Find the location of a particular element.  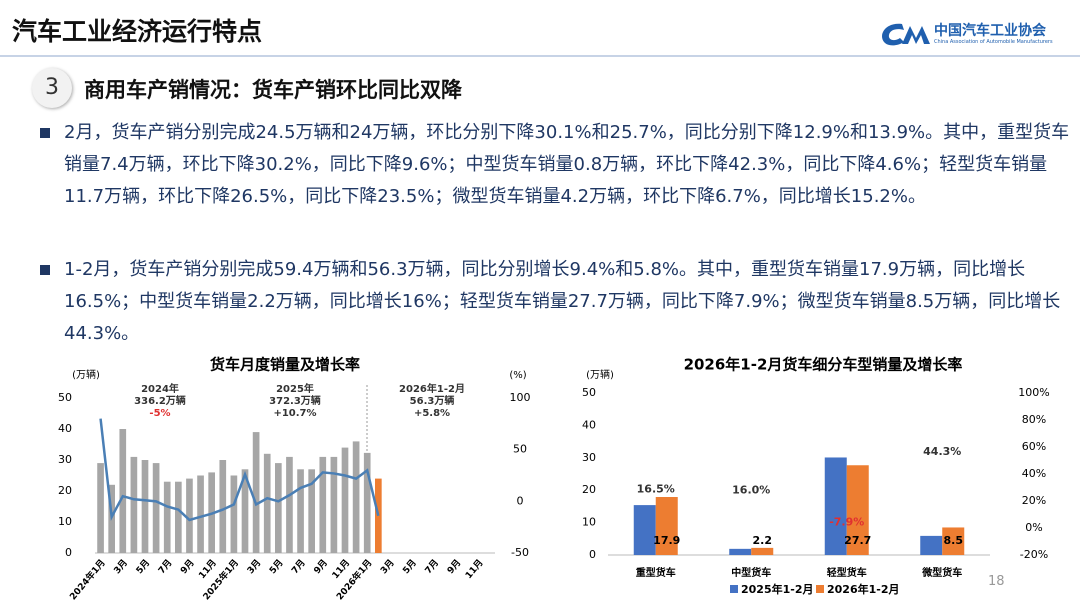

y2-tick-label: 100 is located at coordinates (520, 397).